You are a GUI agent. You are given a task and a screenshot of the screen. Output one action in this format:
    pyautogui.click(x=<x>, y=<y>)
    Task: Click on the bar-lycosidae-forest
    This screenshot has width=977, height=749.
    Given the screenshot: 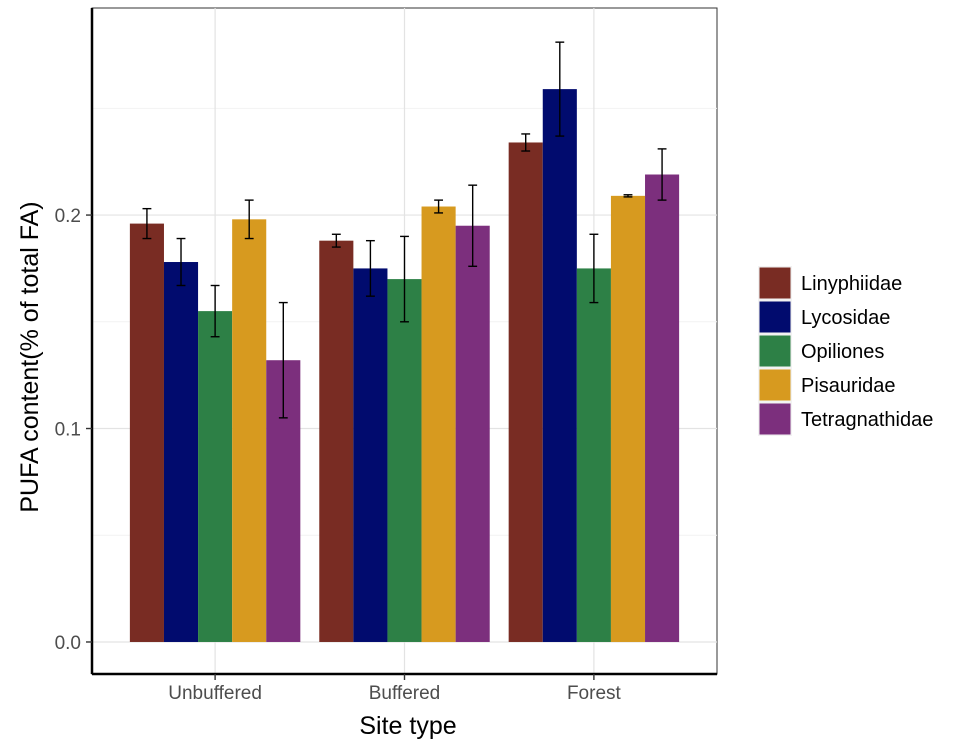 What is the action you would take?
    pyautogui.click(x=559, y=365)
    